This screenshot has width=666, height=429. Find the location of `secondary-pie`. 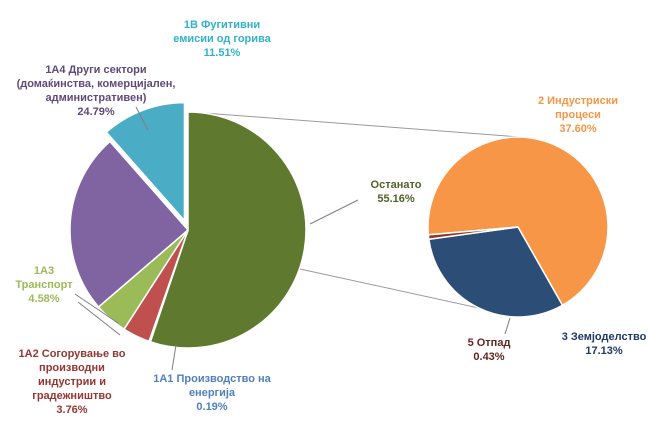

secondary-pie is located at coordinates (518, 227).